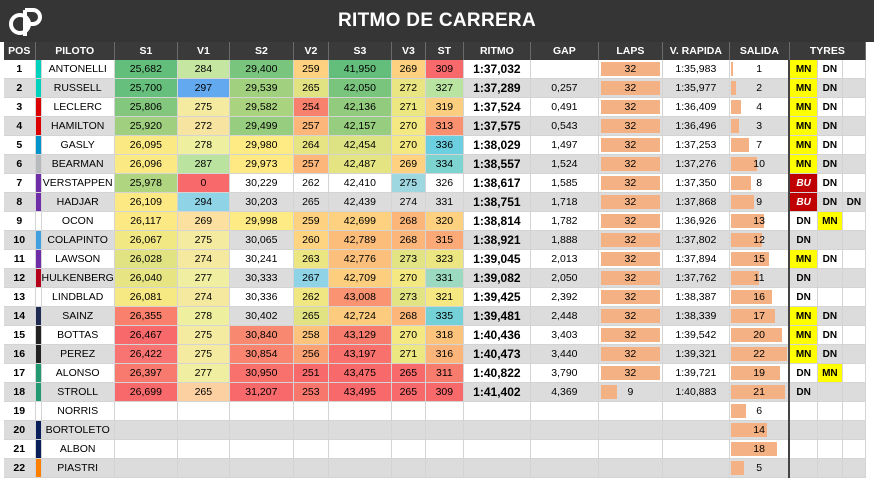 This screenshot has width=874, height=483. I want to click on v3-cell: 273, so click(408, 297).